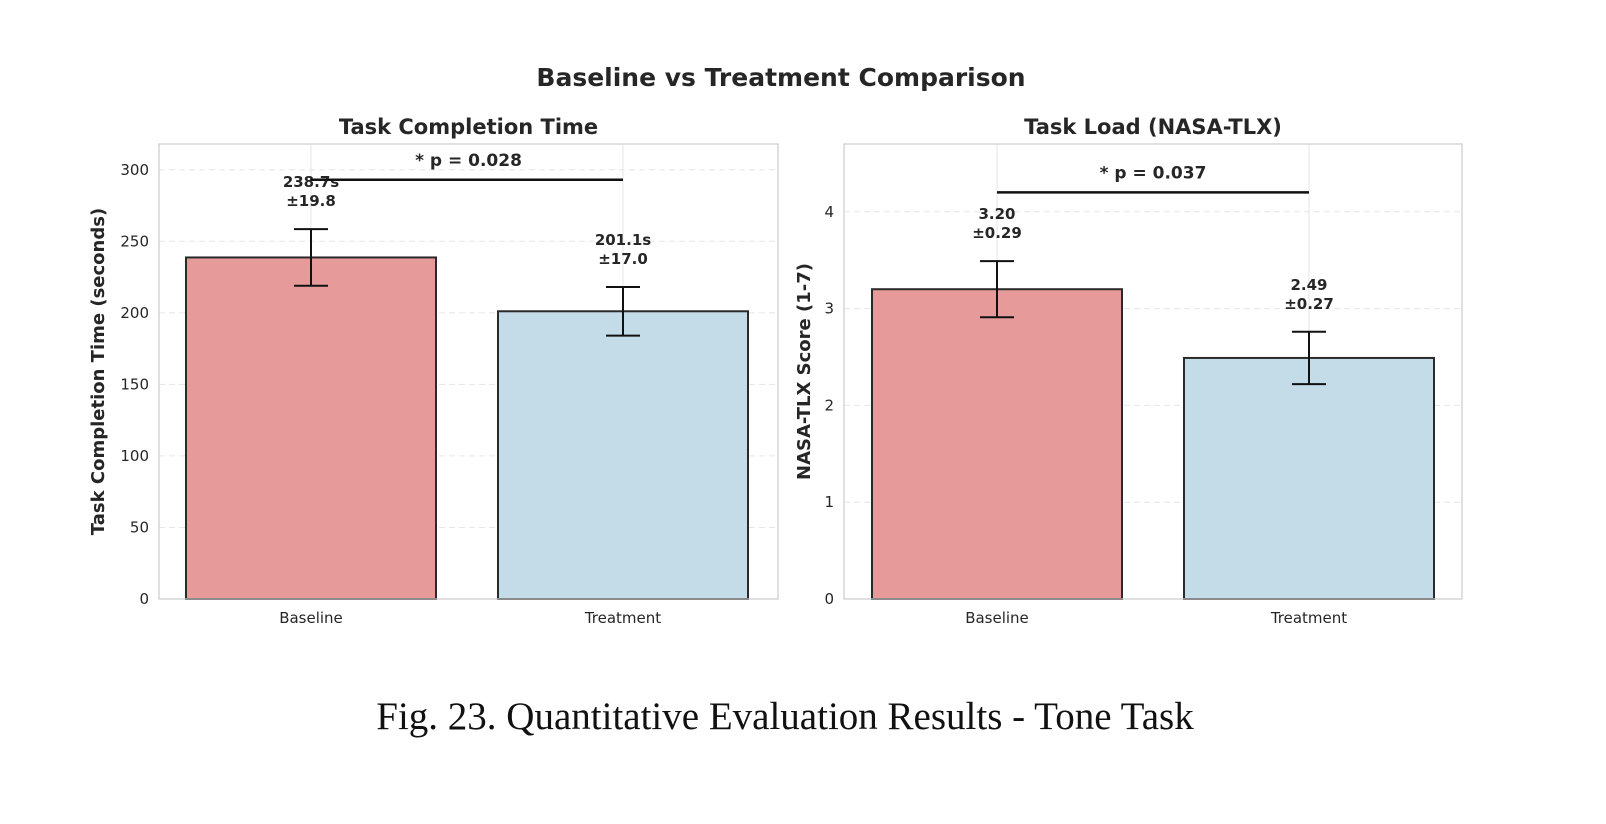  What do you see at coordinates (623, 249) in the screenshot?
I see `value-label-treatment: 201.1s ±17.0` at bounding box center [623, 249].